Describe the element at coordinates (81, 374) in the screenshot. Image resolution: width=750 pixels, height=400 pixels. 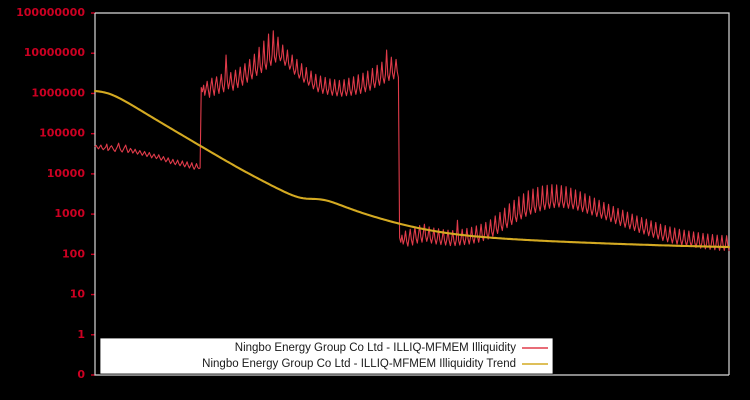
I see `y-axis-tick-label: 0` at that location.